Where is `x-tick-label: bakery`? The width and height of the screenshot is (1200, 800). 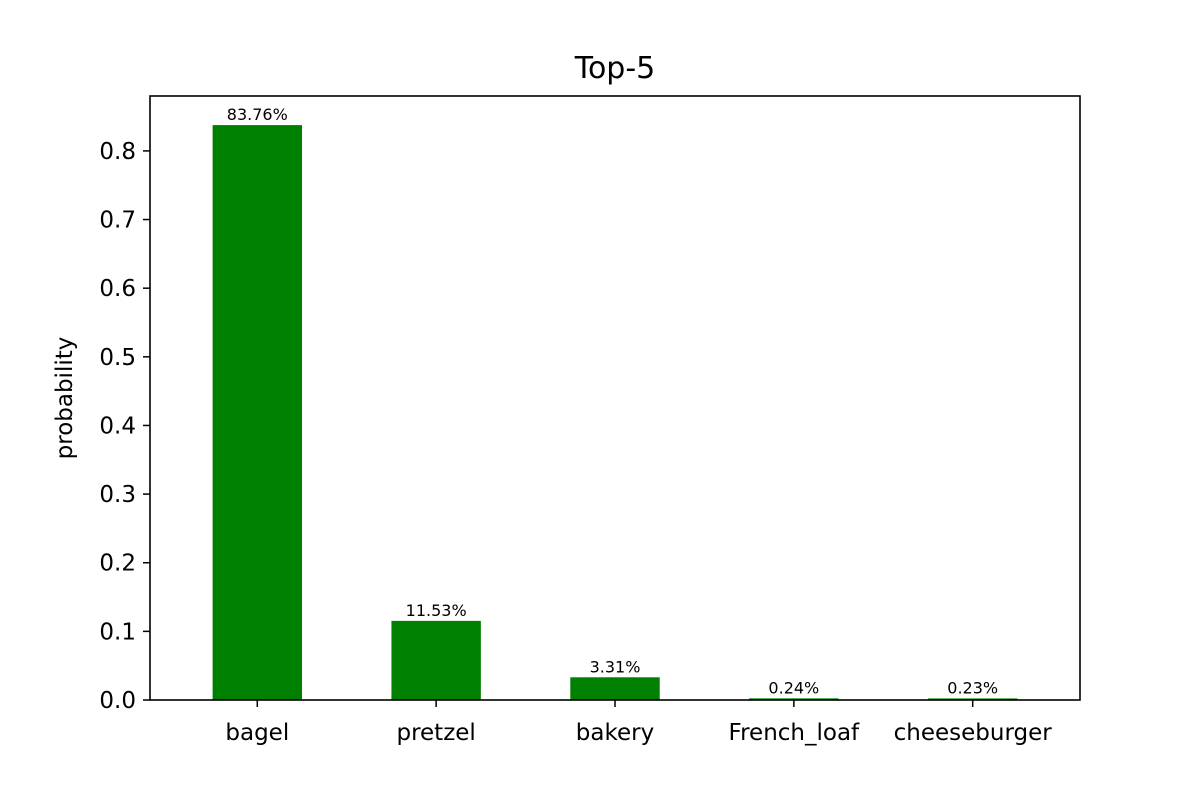 x-tick-label: bakery is located at coordinates (615, 733).